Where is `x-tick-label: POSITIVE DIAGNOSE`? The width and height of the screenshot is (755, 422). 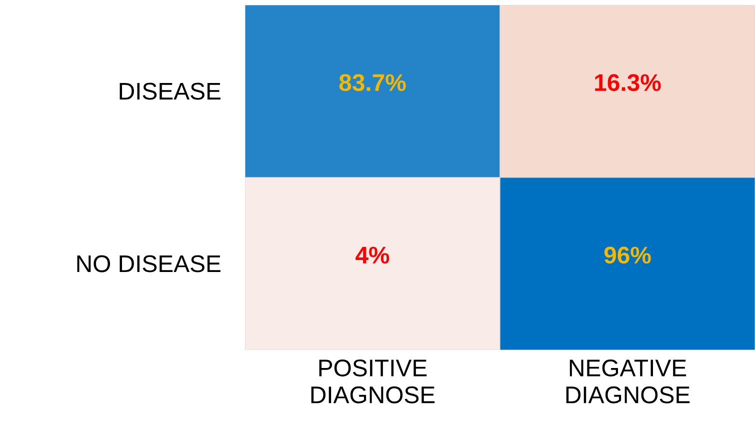 x-tick-label: POSITIVE DIAGNOSE is located at coordinates (373, 382).